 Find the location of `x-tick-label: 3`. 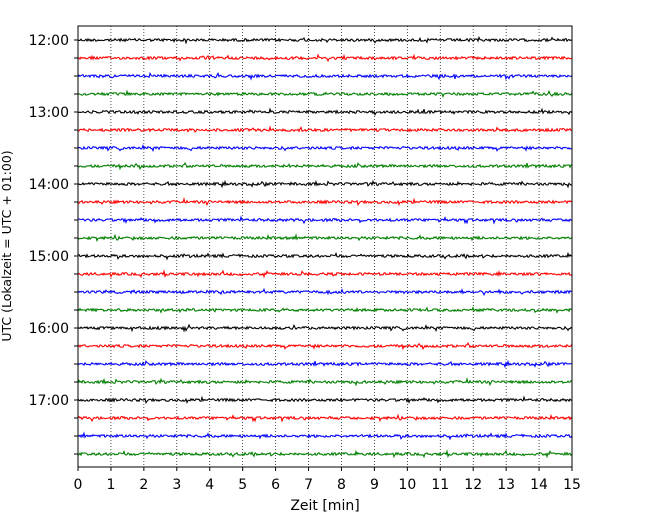

x-tick-label: 3 is located at coordinates (176, 485).